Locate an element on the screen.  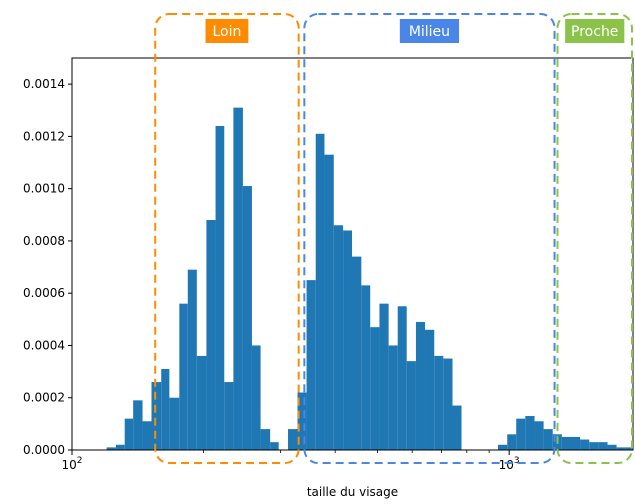
region-label: Loin is located at coordinates (226, 32).